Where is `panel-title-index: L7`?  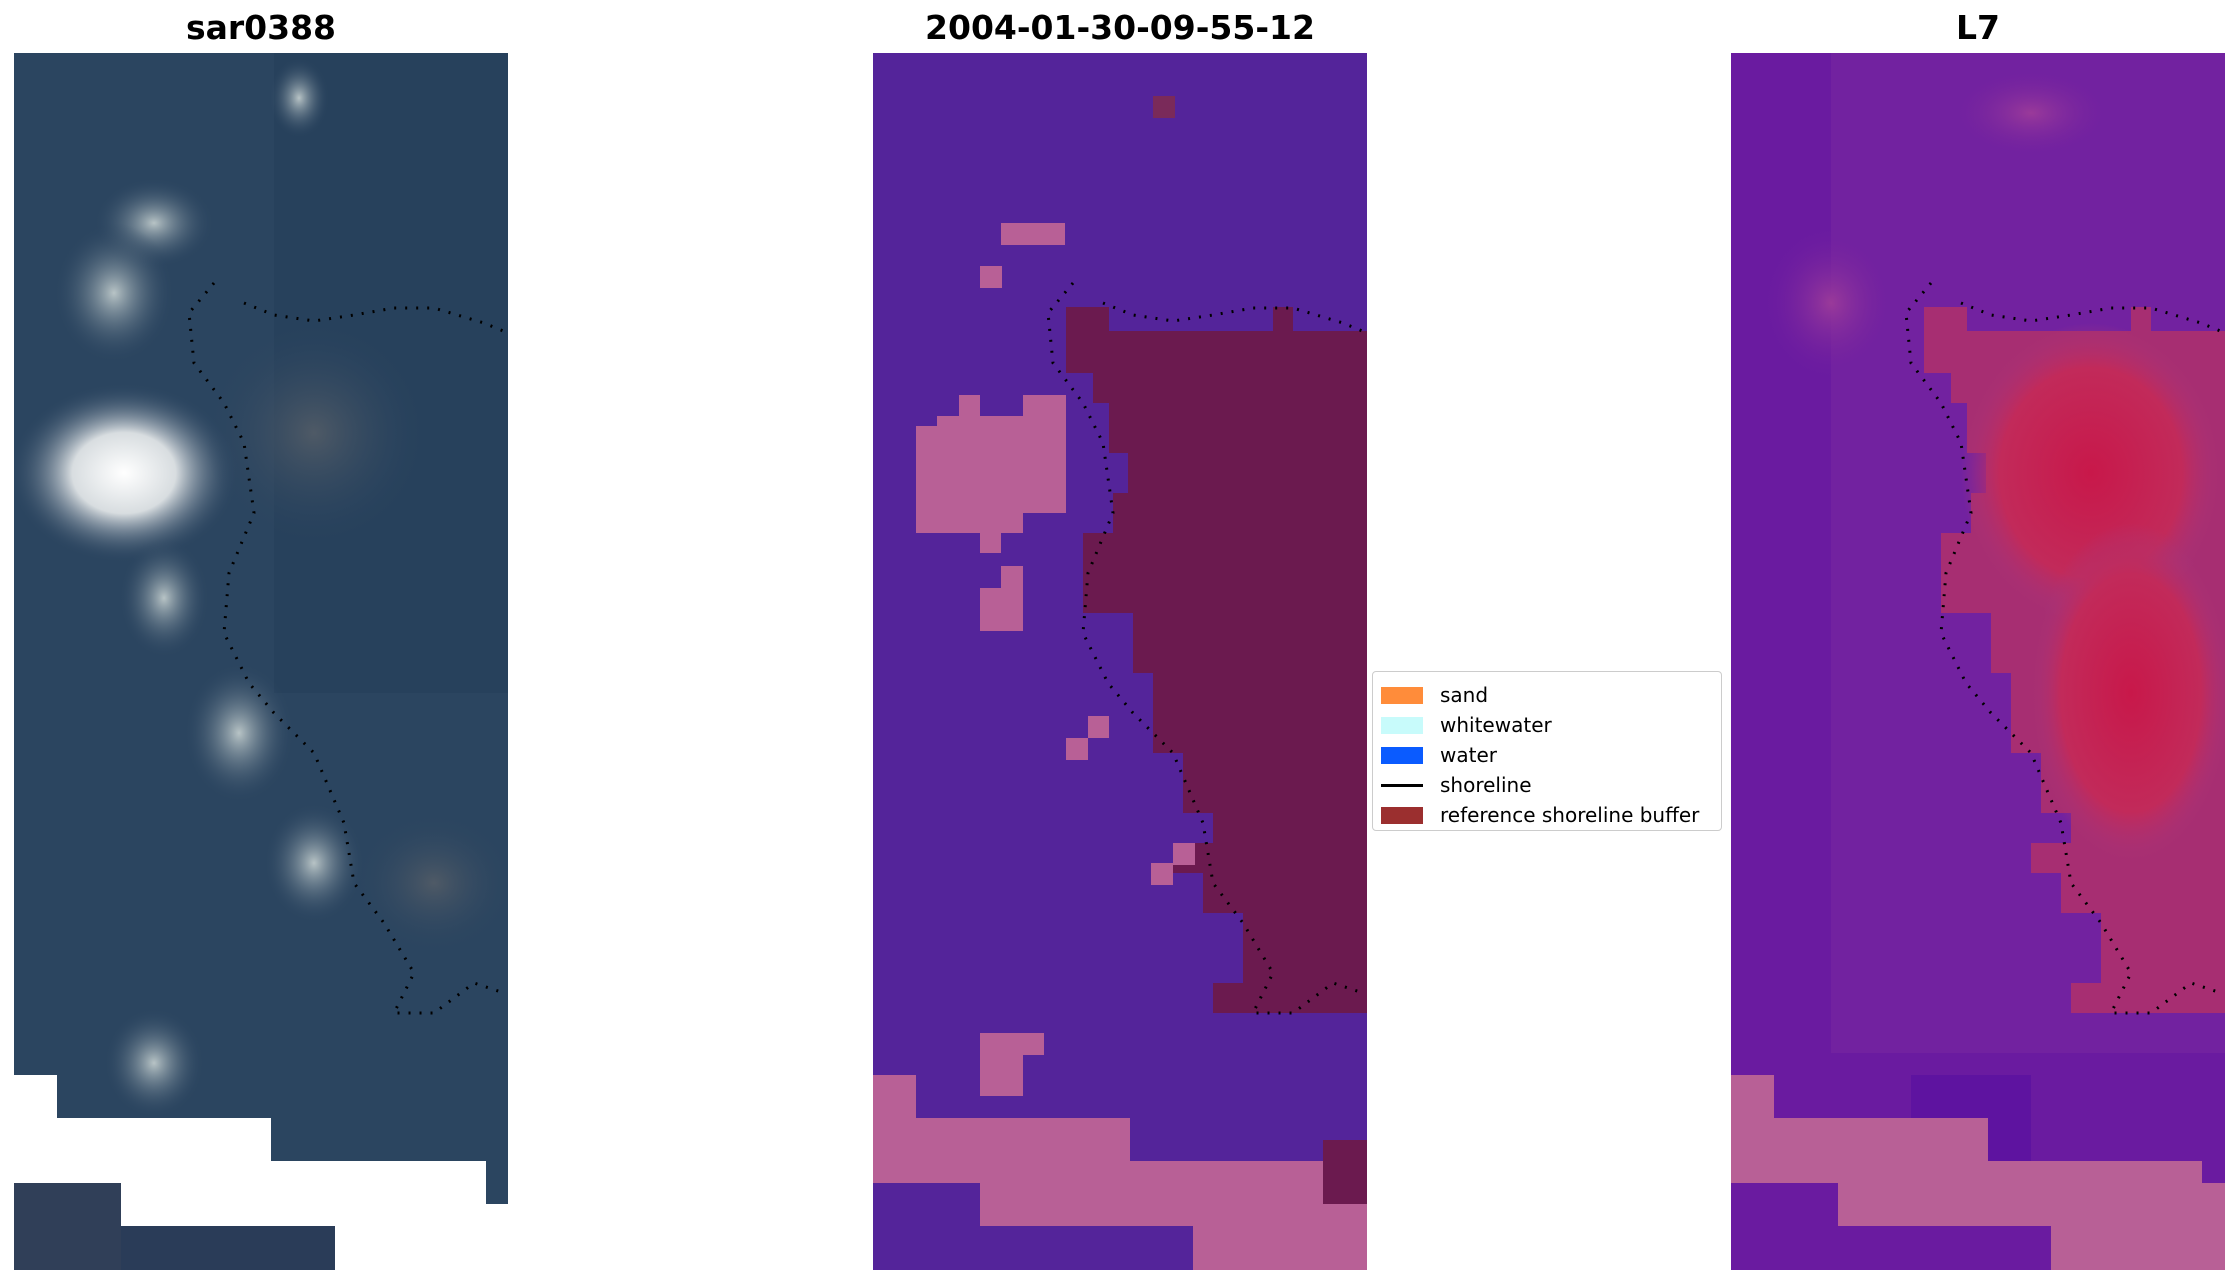 panel-title-index: L7 is located at coordinates (1978, 27).